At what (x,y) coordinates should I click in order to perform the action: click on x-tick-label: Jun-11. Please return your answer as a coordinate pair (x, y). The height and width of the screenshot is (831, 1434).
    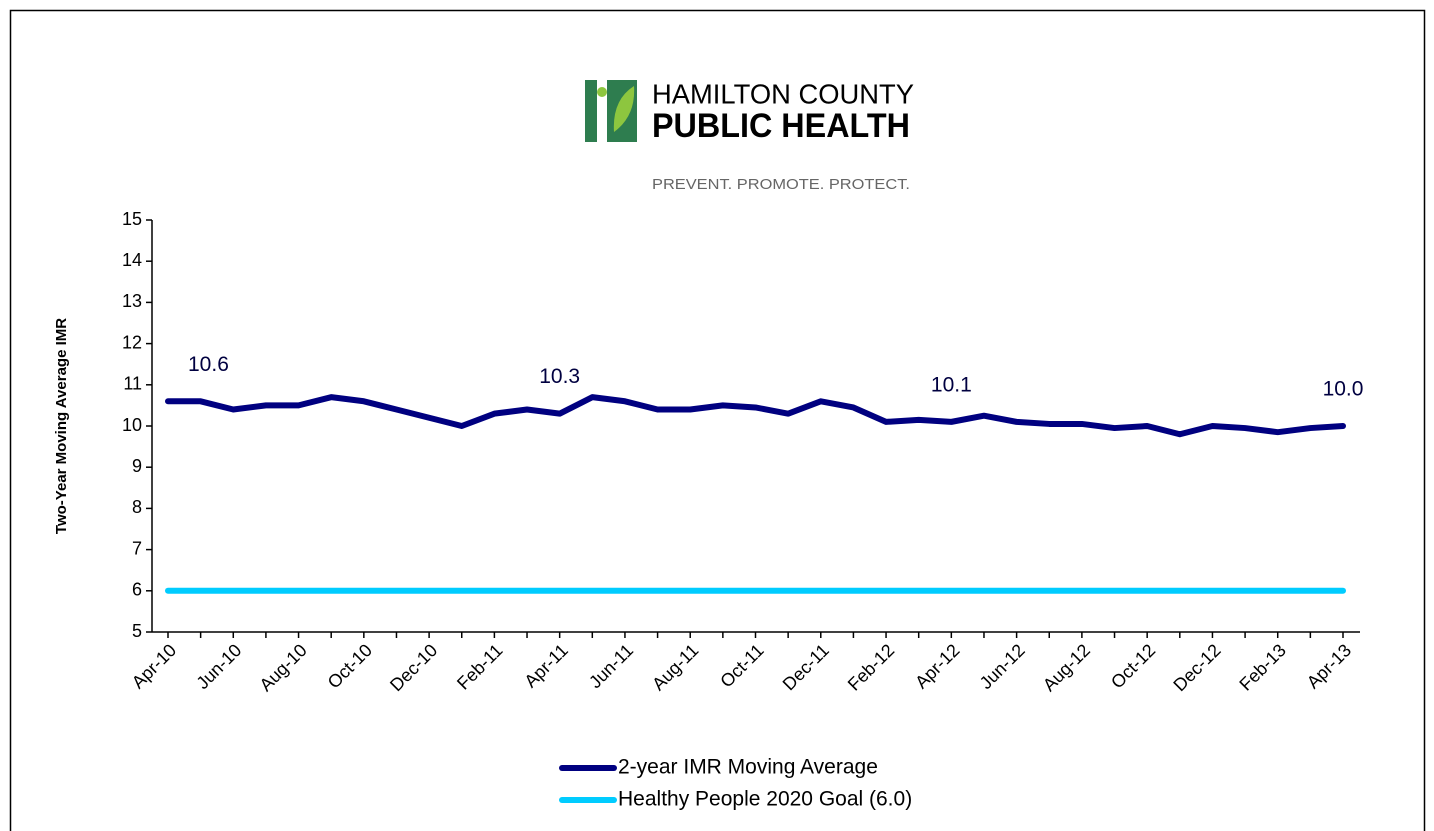
    Looking at the image, I should click on (611, 666).